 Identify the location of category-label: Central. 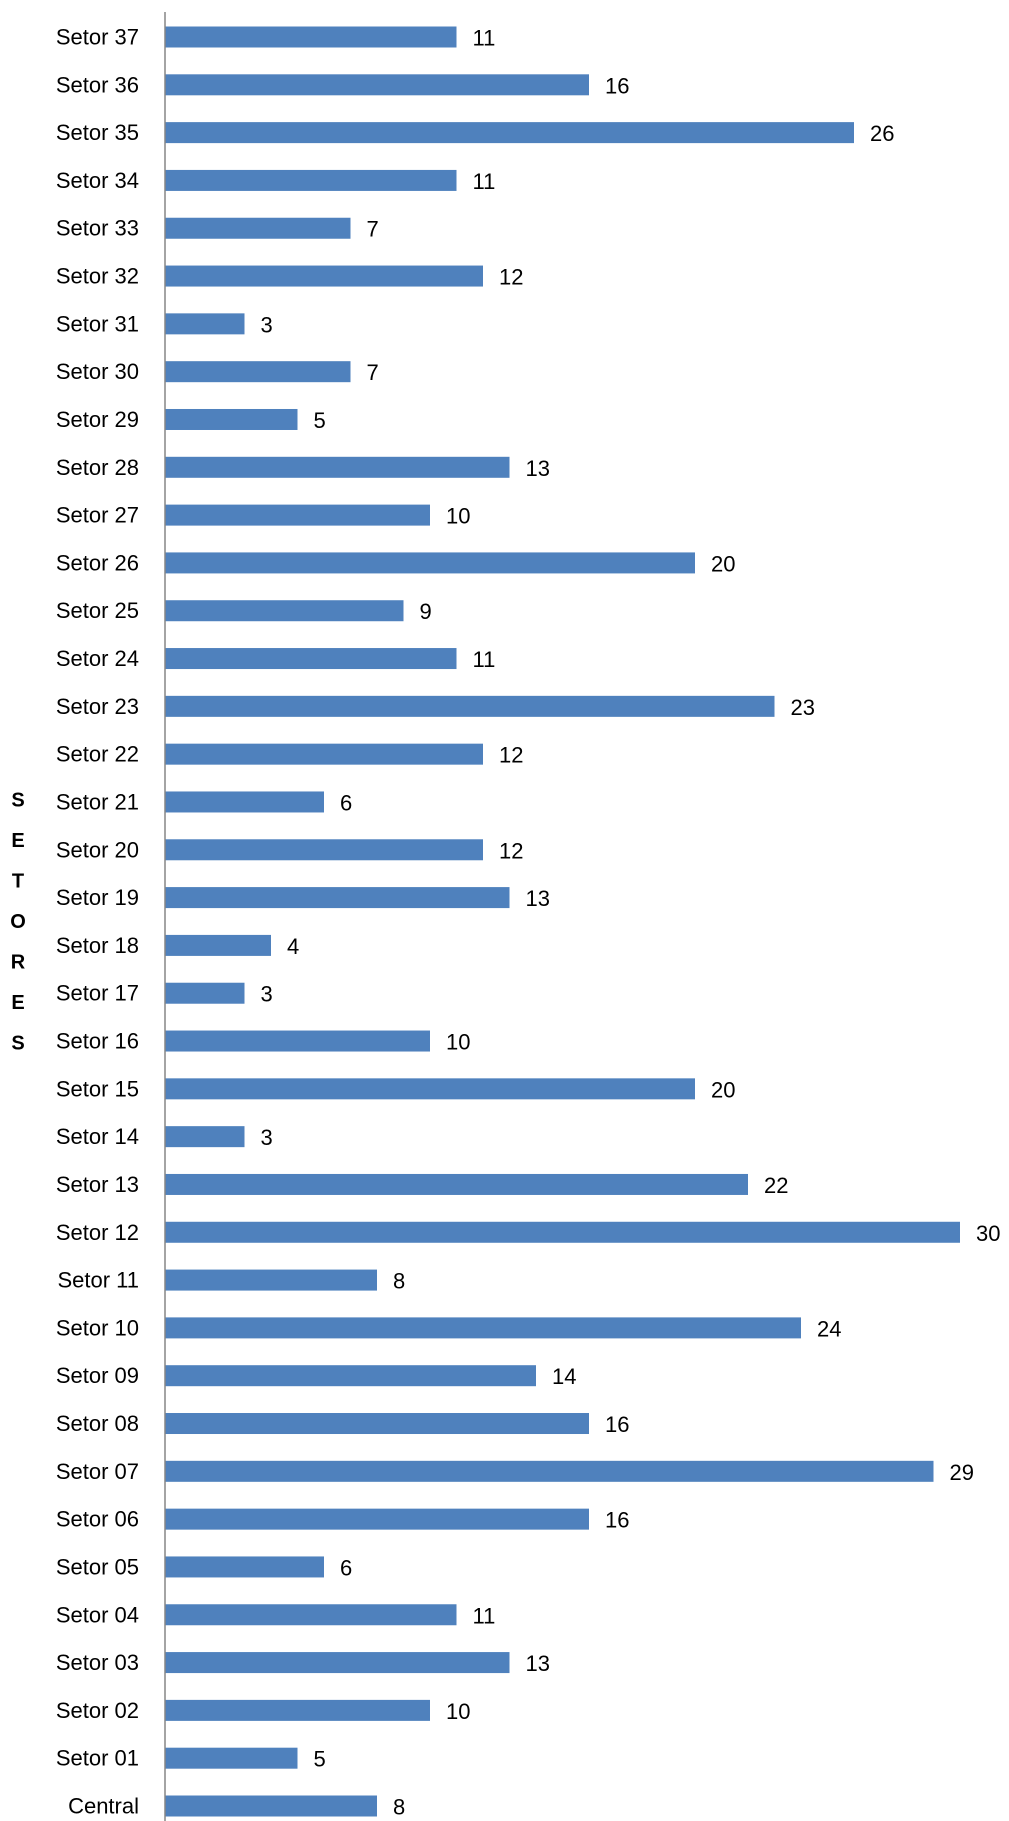
(103, 1806).